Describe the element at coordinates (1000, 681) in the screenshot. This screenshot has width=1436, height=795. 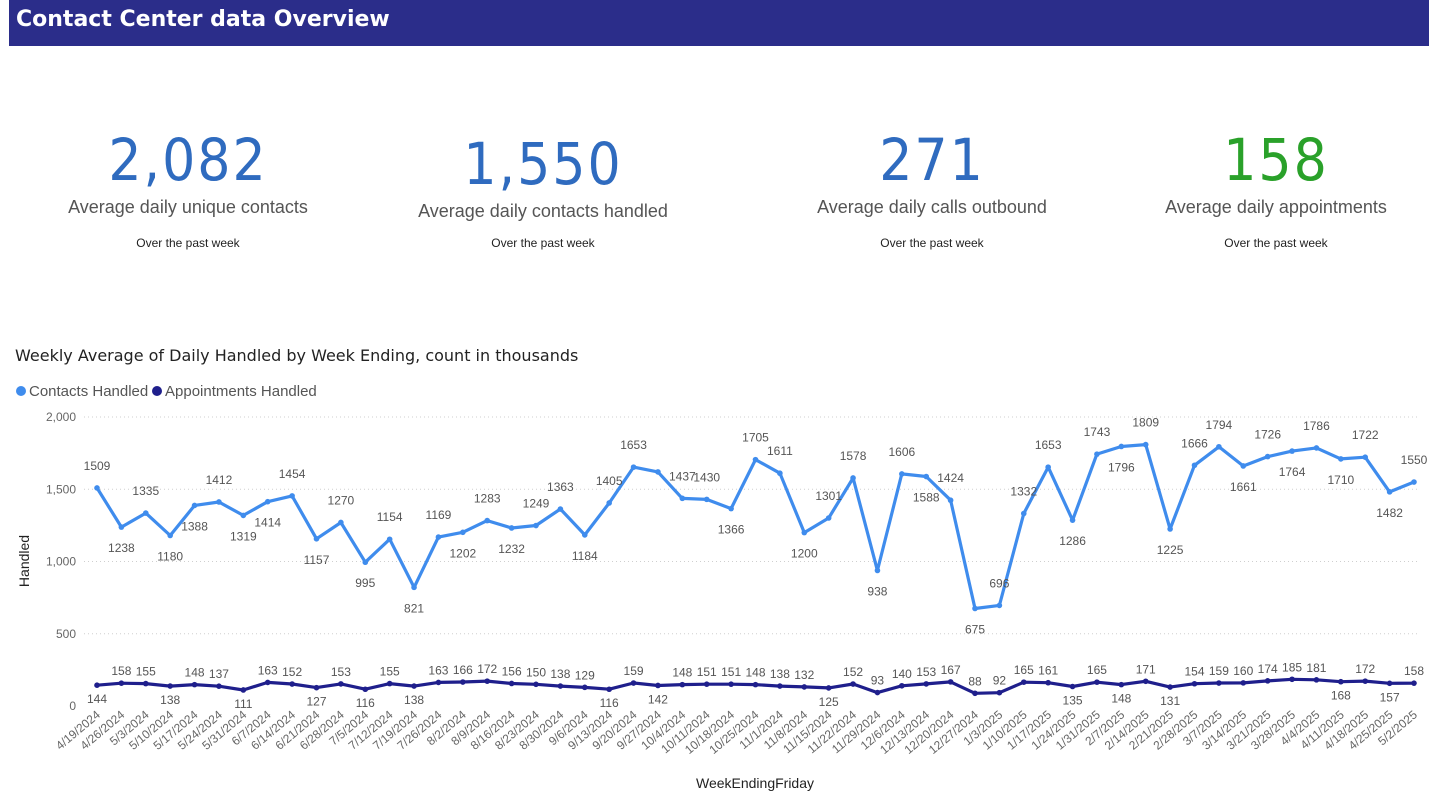
I see `appointments-data-label: 92` at that location.